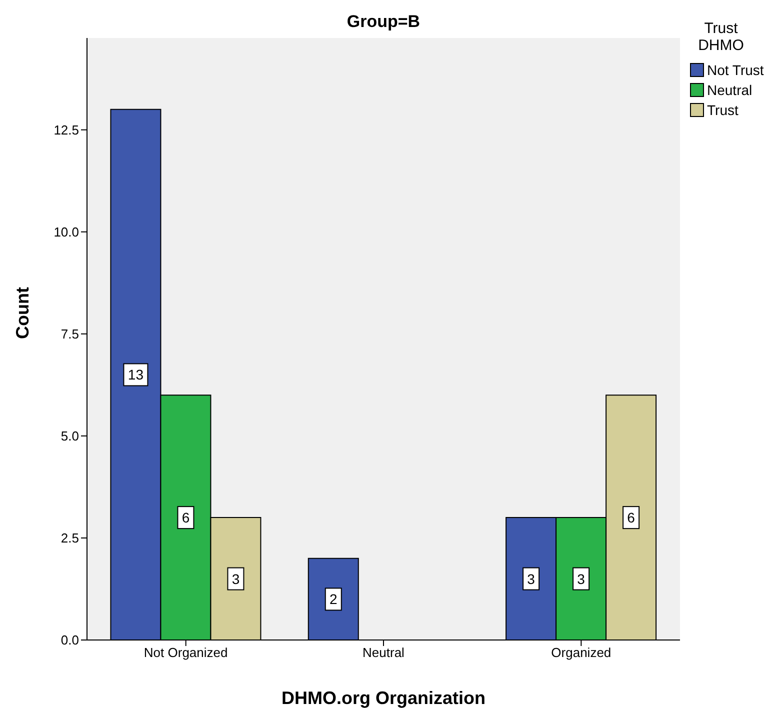 This screenshot has height=708, width=767. I want to click on data-label: 2, so click(333, 599).